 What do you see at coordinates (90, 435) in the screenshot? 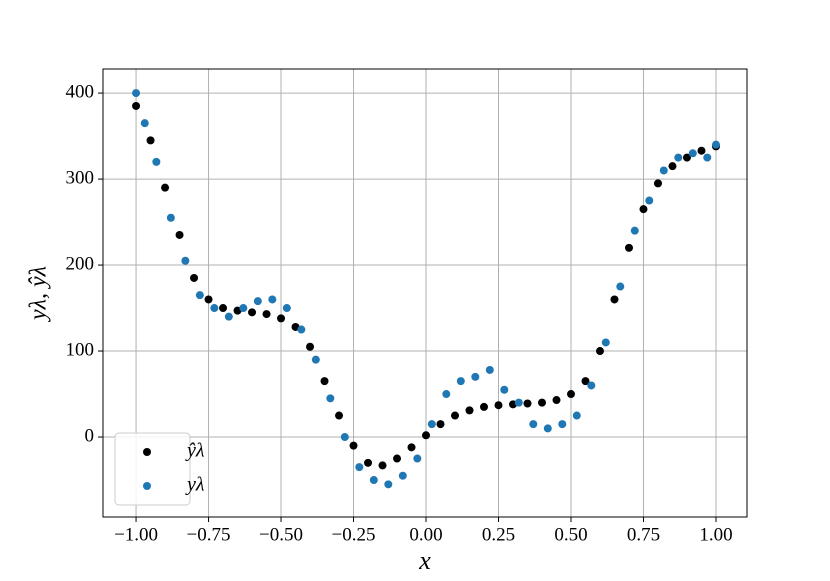
I see `y-tick-label: 0` at bounding box center [90, 435].